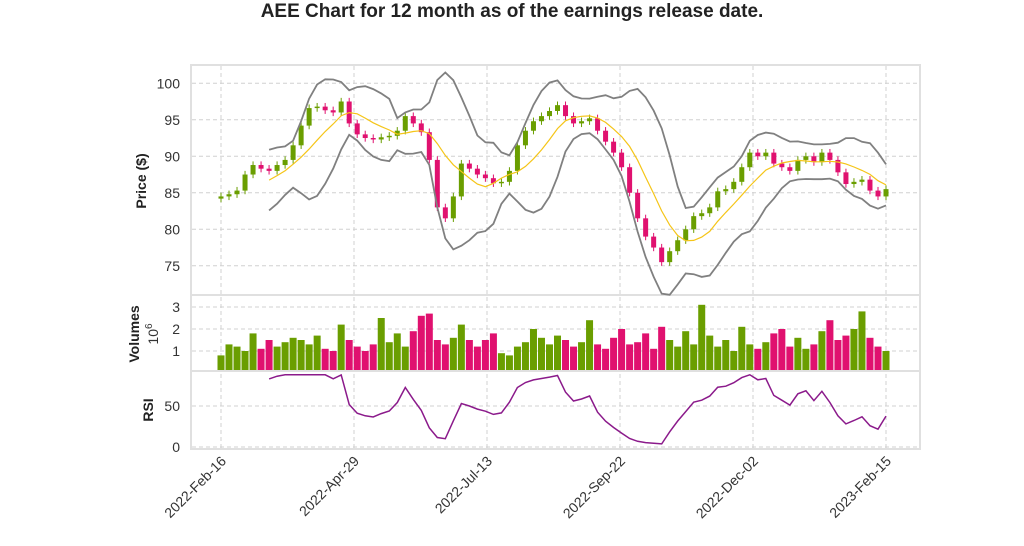 Image resolution: width=1024 pixels, height=546 pixels. What do you see at coordinates (172, 406) in the screenshot?
I see `rsi-tick-label: 50` at bounding box center [172, 406].